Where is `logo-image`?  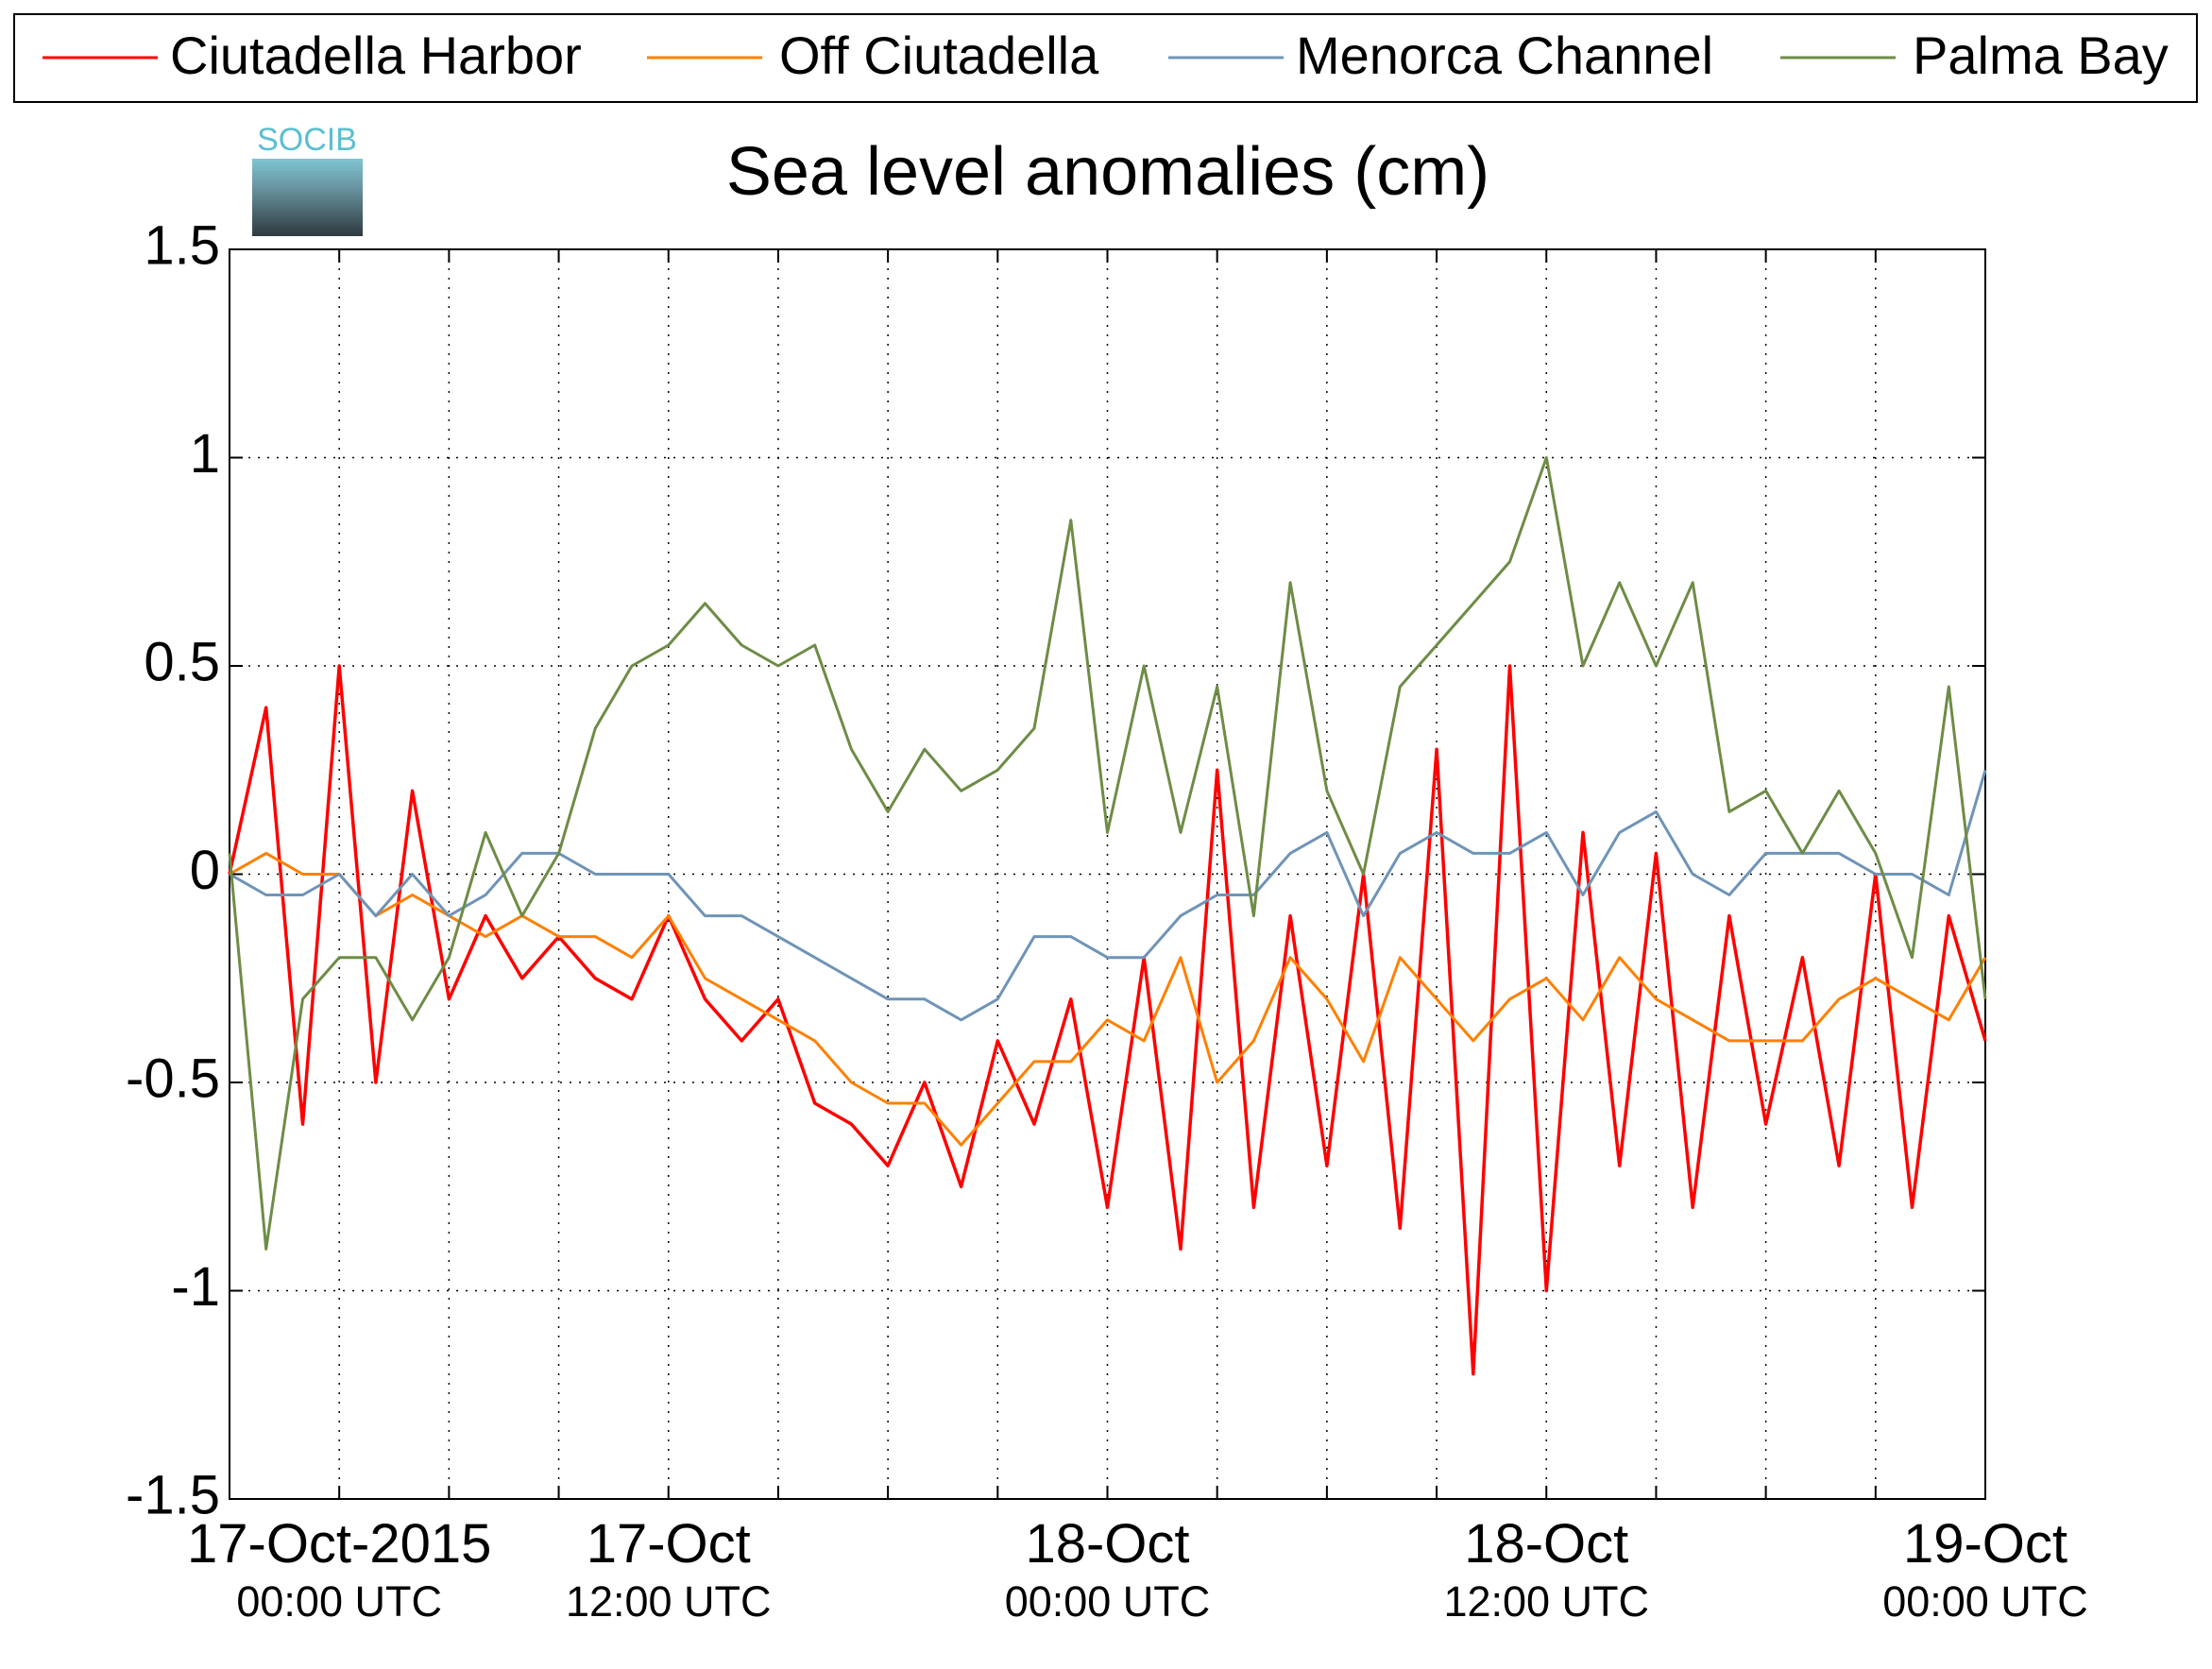
logo-image is located at coordinates (307, 198).